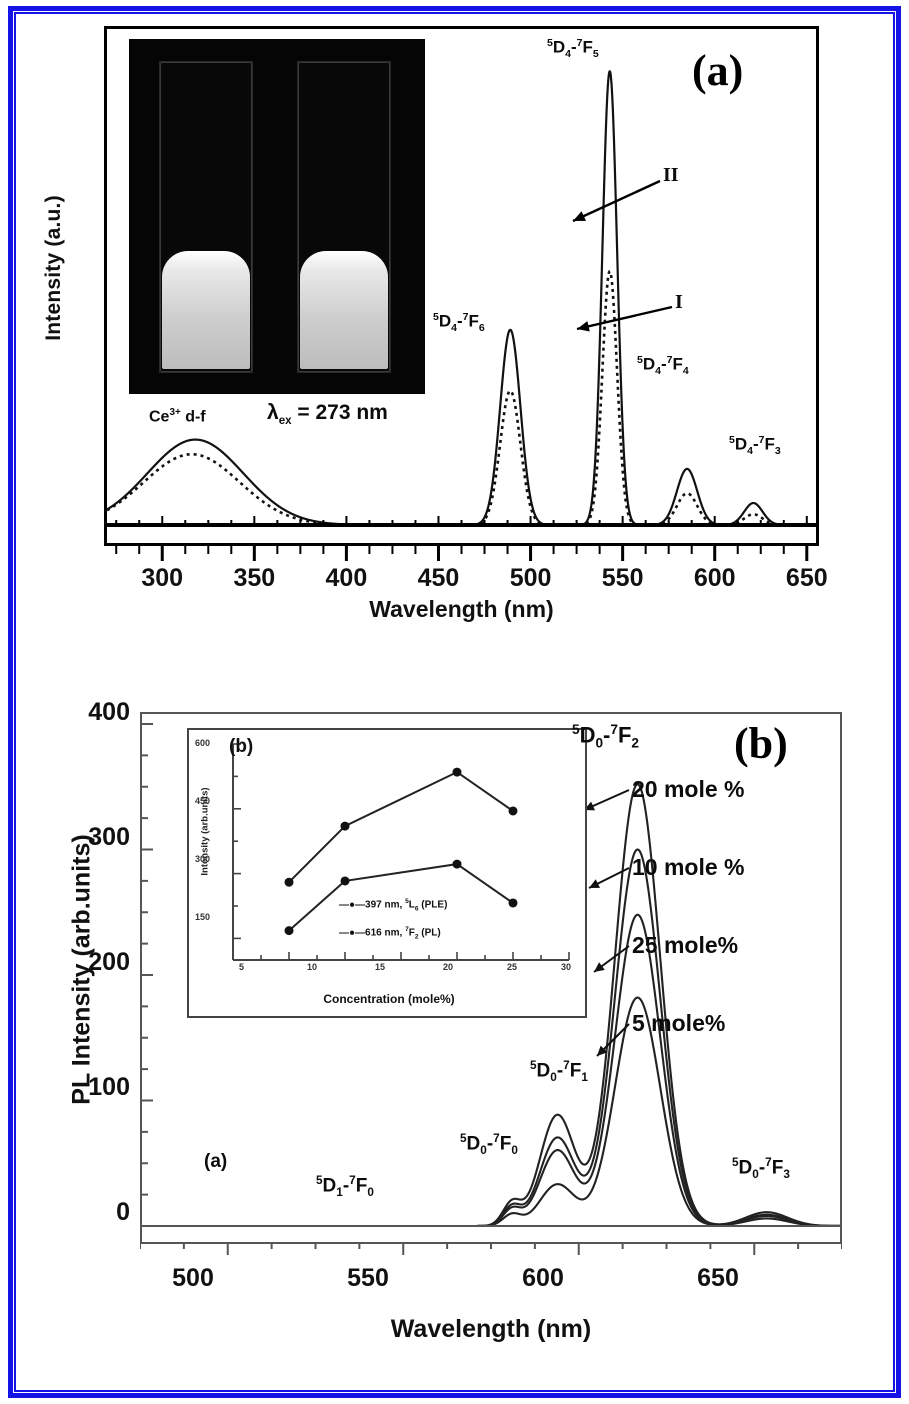 The width and height of the screenshot is (909, 1404). I want to click on b3-sub2: 2, so click(635, 743).